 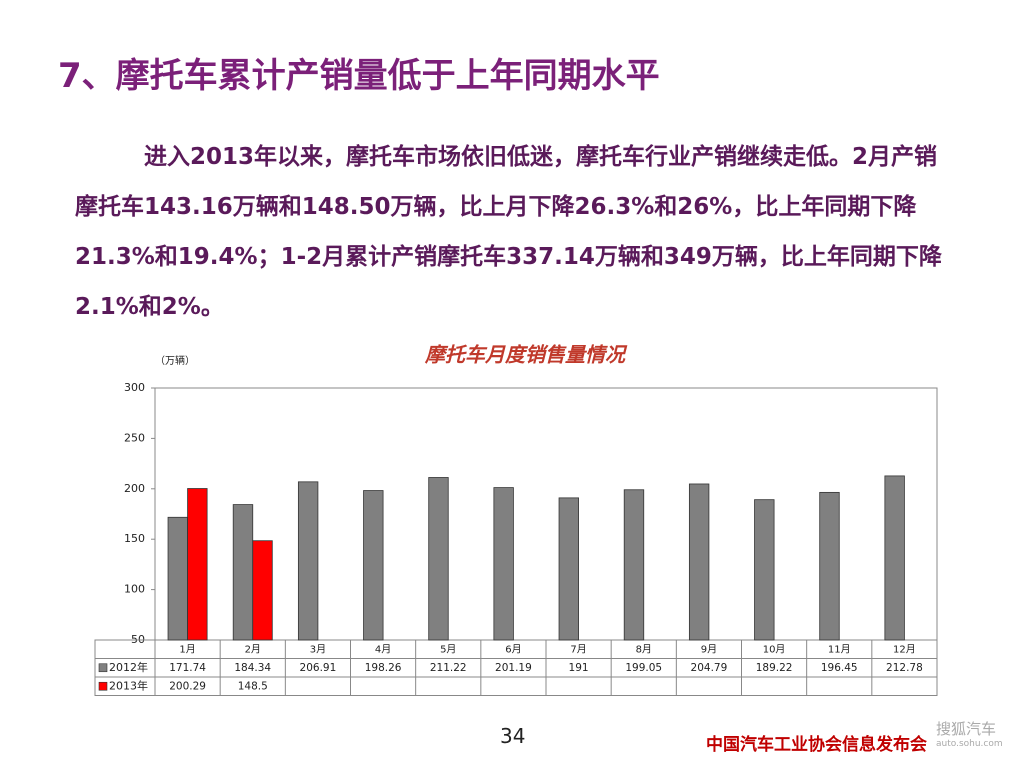 What do you see at coordinates (359, 76) in the screenshot?
I see `heading: 7、摩托车累计产销量低于上年同期水平` at bounding box center [359, 76].